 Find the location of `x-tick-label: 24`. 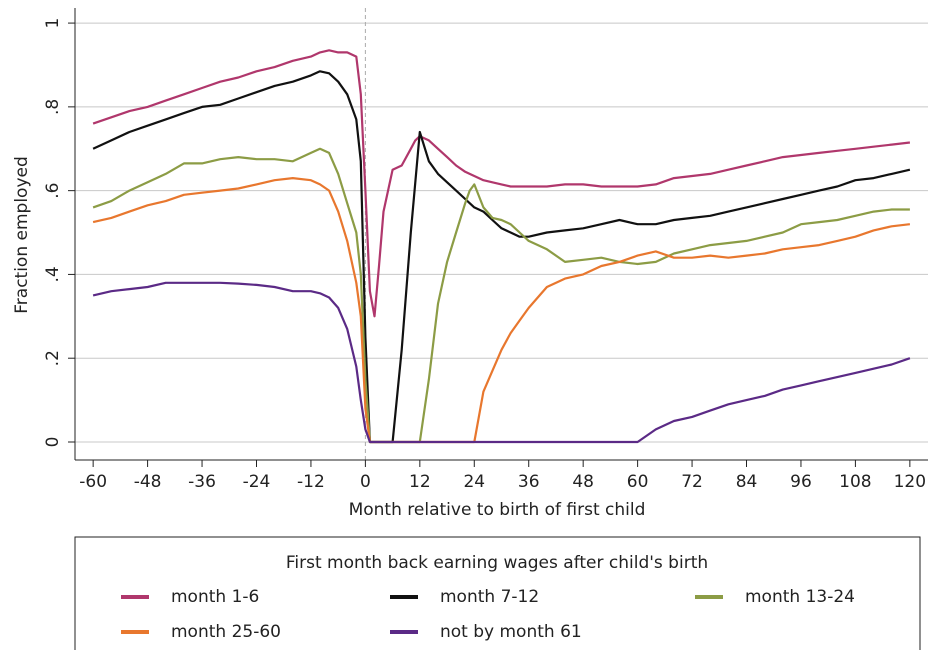

x-tick-label: 24 is located at coordinates (474, 482).